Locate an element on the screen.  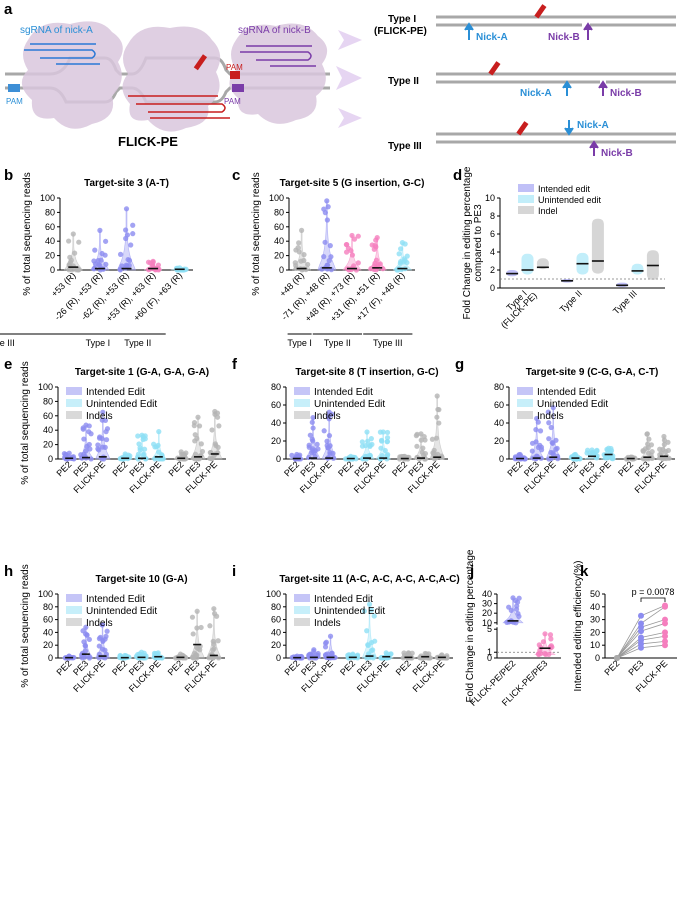
arrow-to-type3-icon is located at coordinates (350, 118).